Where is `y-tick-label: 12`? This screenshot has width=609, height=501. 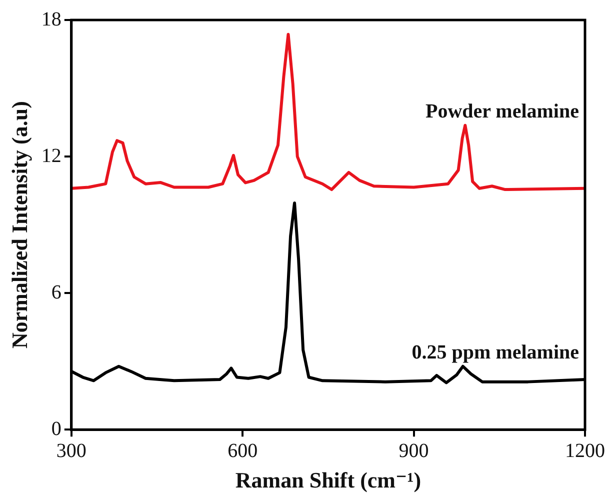
y-tick-label: 12 is located at coordinates (51, 155).